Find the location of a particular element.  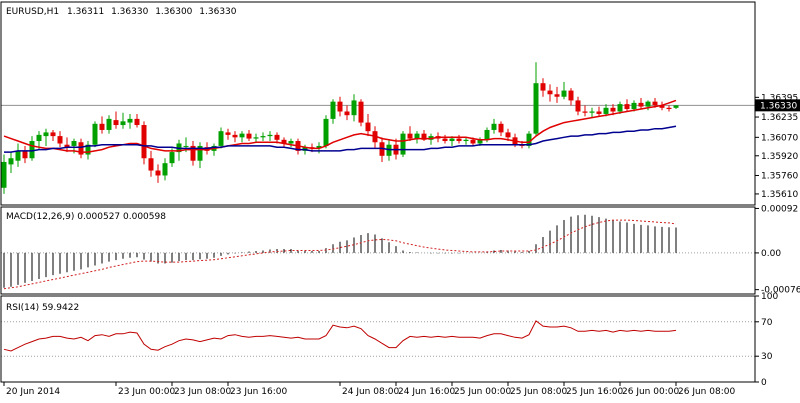

low-value: 1.36300 is located at coordinates (173, 12).